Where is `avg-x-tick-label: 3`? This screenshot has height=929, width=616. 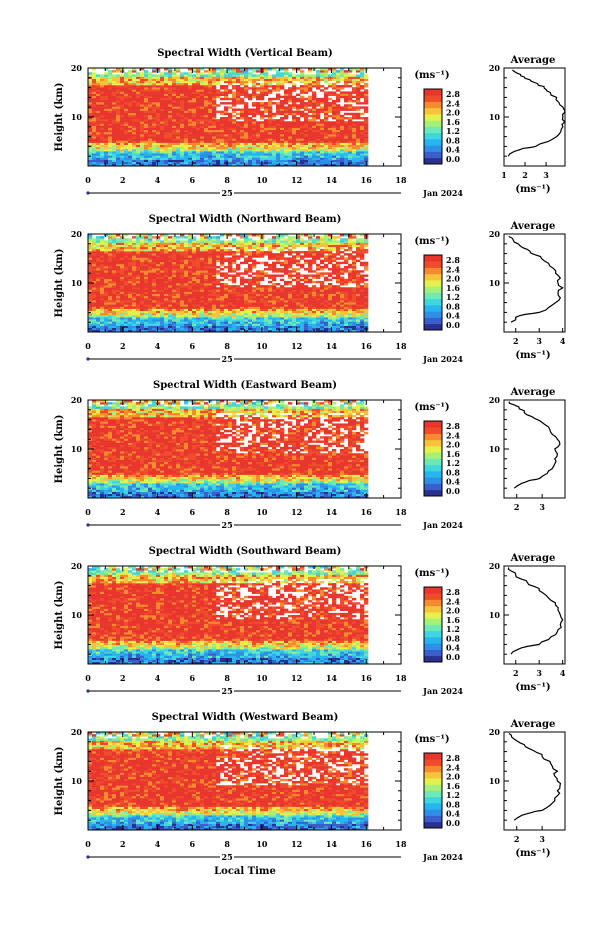
avg-x-tick-label: 3 is located at coordinates (546, 175).